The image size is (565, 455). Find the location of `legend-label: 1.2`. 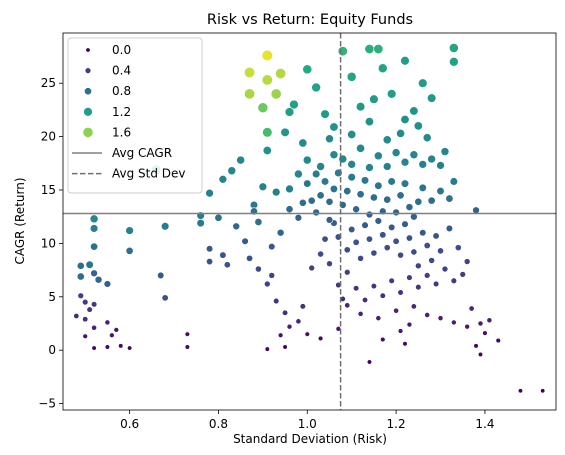

legend-label: 1.2 is located at coordinates (121, 112).